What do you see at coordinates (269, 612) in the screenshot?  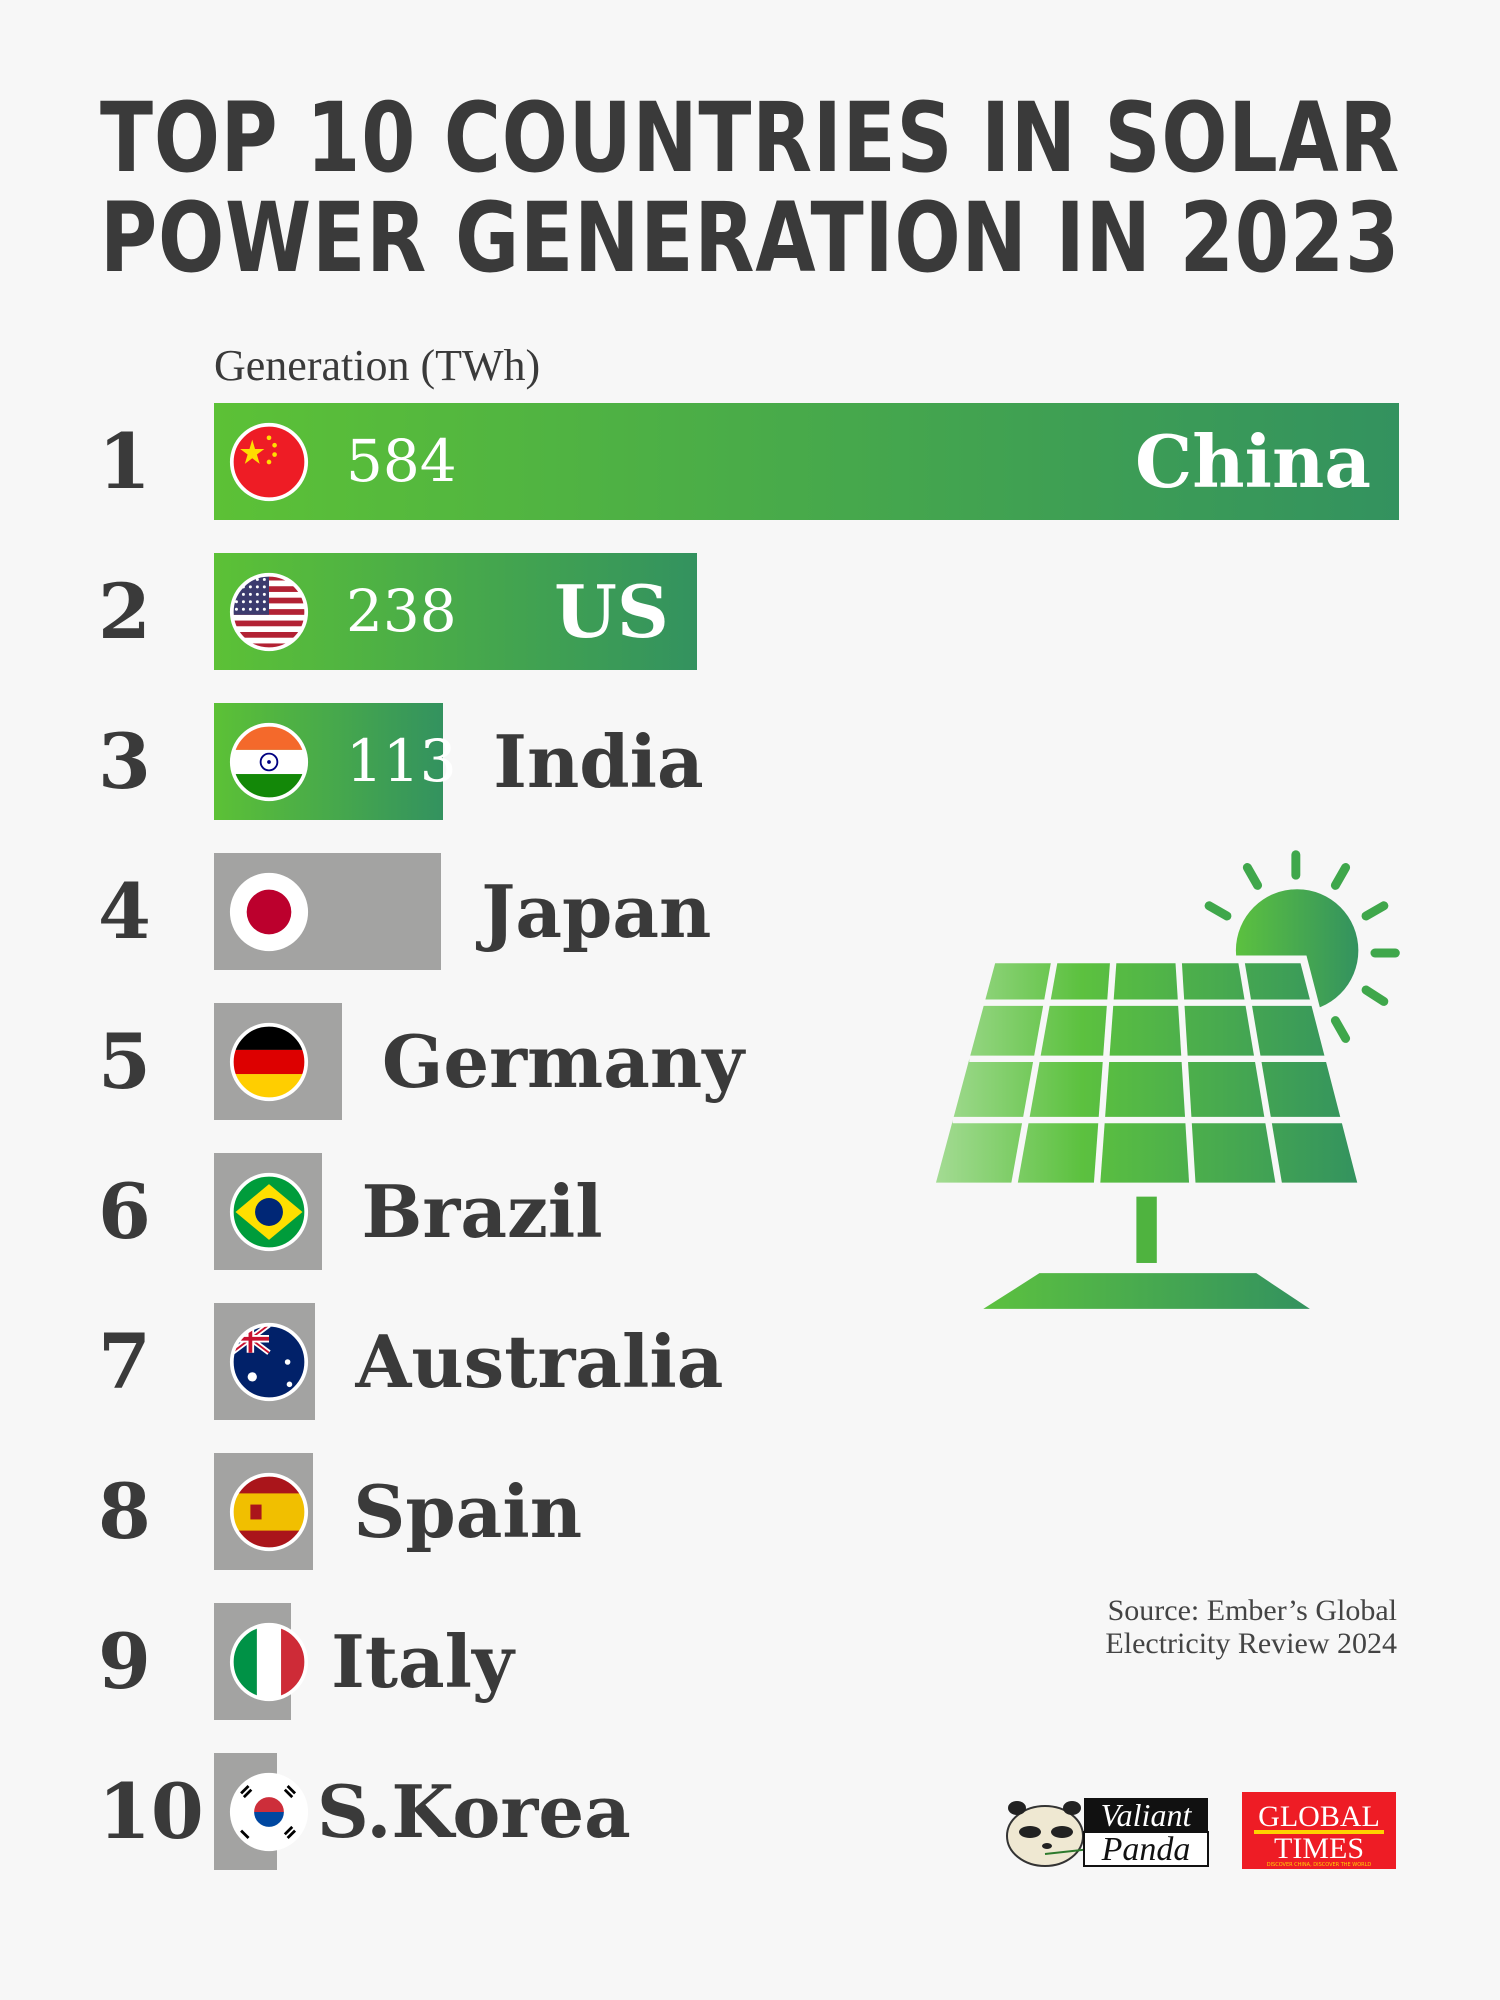 I see `us-flag-icon` at bounding box center [269, 612].